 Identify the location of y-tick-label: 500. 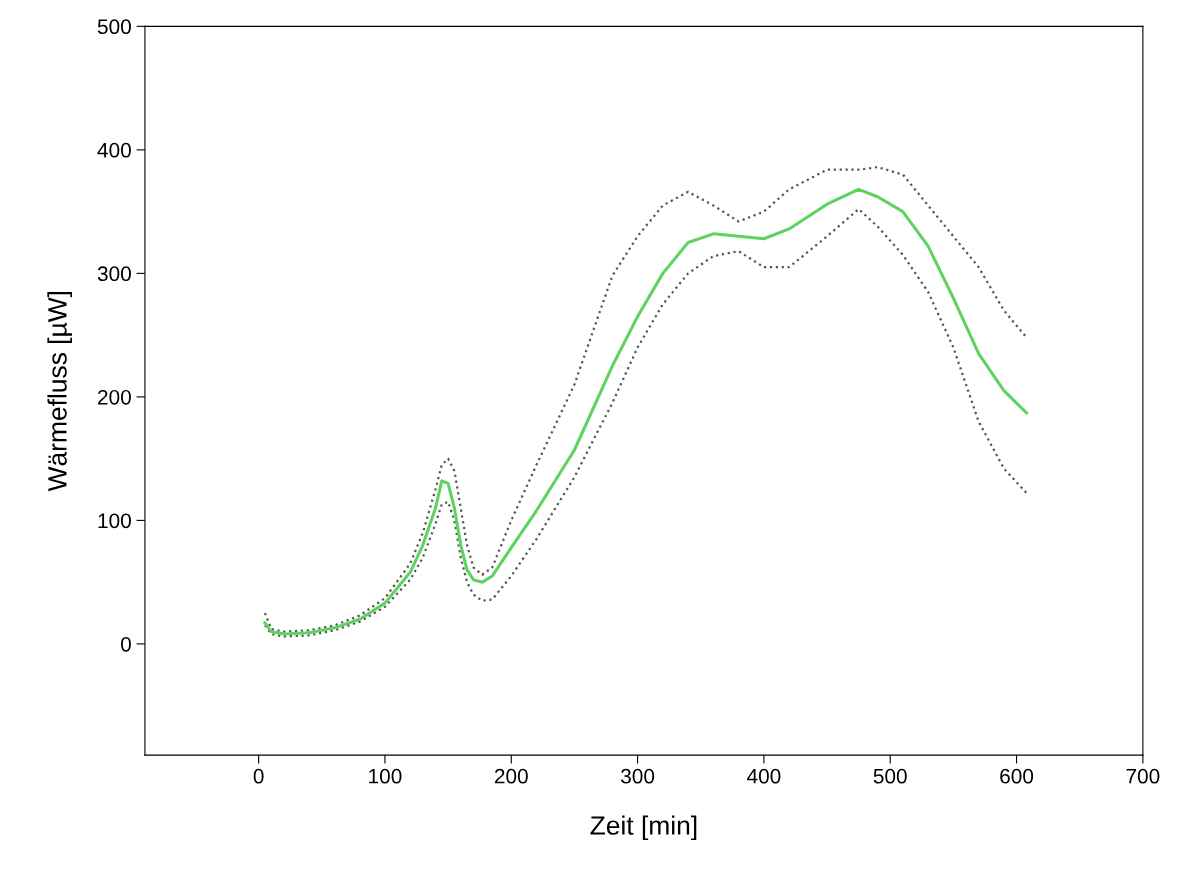
(114, 27).